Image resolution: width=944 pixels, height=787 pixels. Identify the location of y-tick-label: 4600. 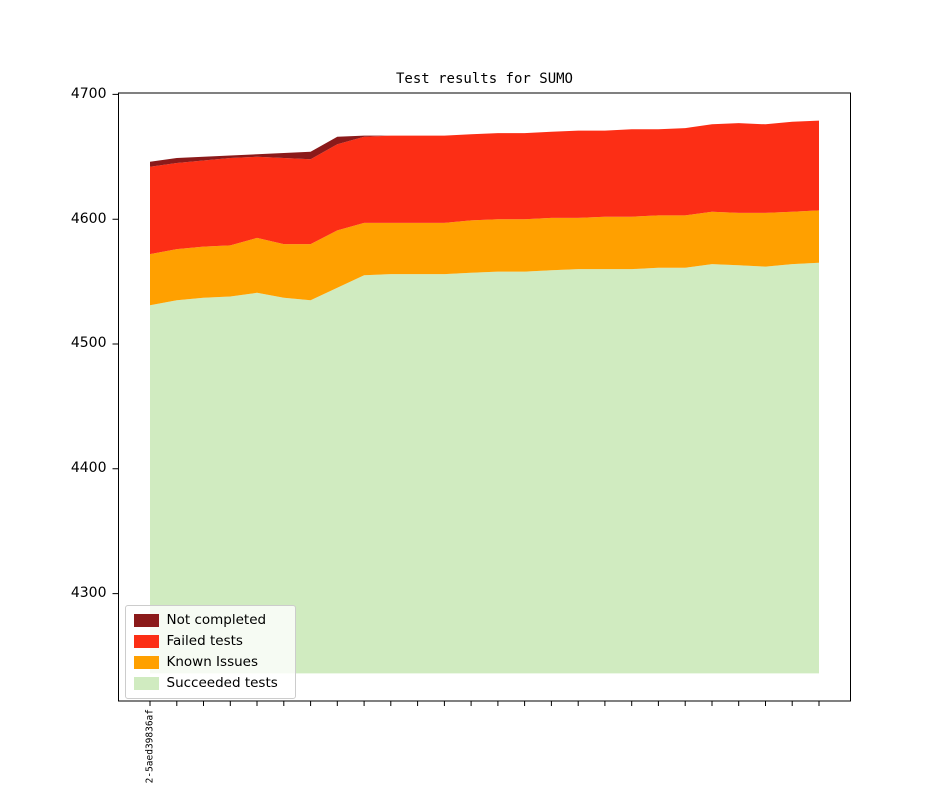
(88, 218).